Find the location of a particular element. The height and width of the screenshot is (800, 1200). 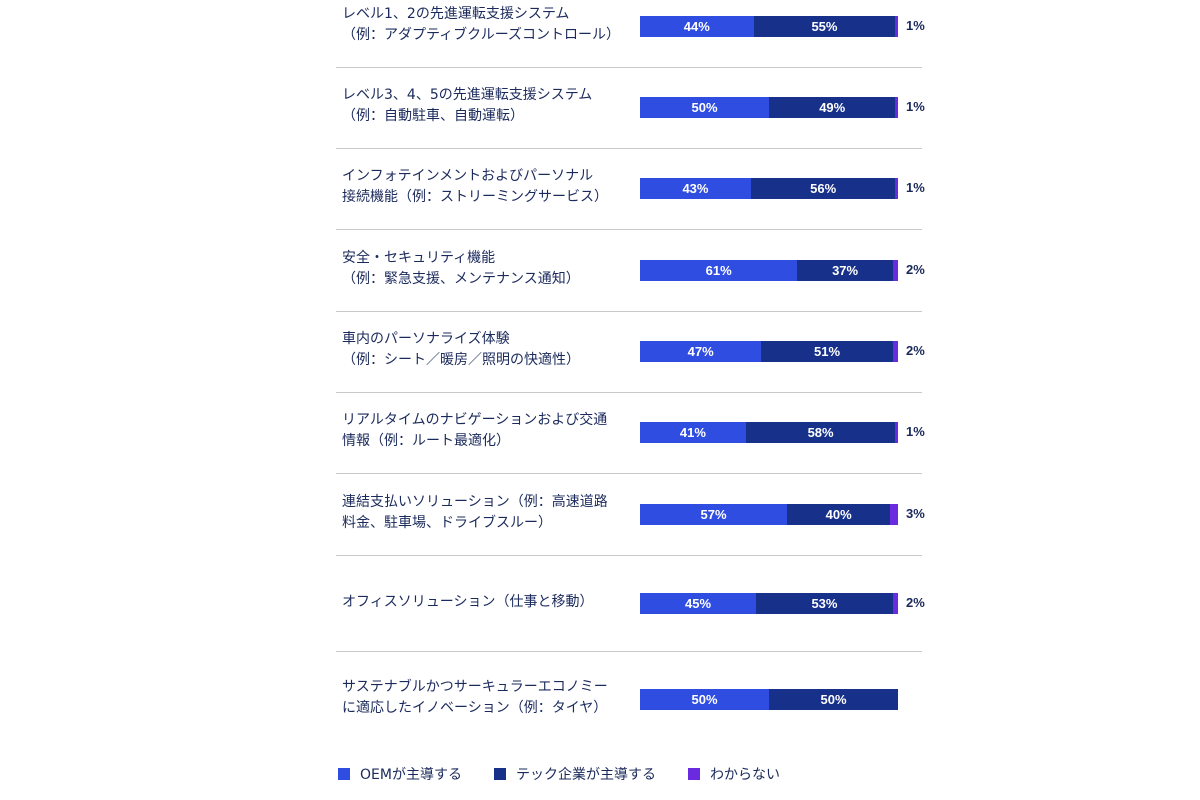

bar-segment-tech: 37% is located at coordinates (845, 270).